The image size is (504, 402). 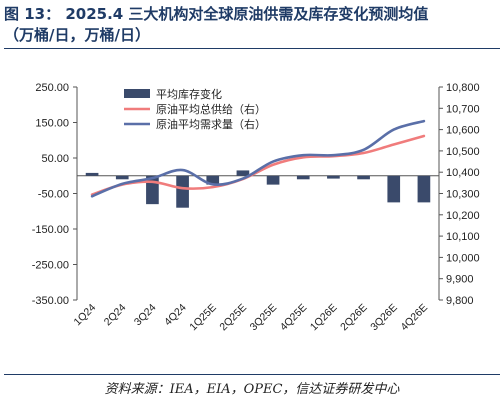 What do you see at coordinates (463, 152) in the screenshot?
I see `right-tick-label: 10,500` at bounding box center [463, 152].